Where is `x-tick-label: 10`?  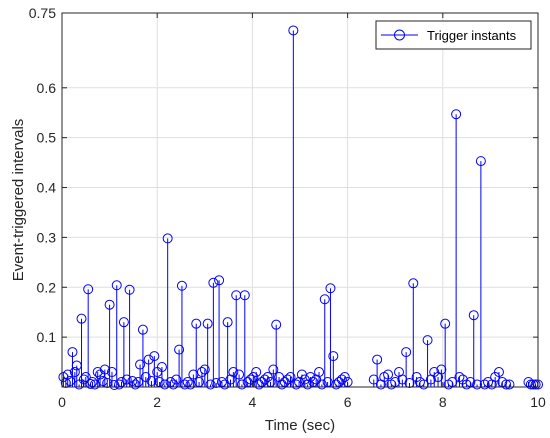
x-tick-label: 10 is located at coordinates (538, 402).